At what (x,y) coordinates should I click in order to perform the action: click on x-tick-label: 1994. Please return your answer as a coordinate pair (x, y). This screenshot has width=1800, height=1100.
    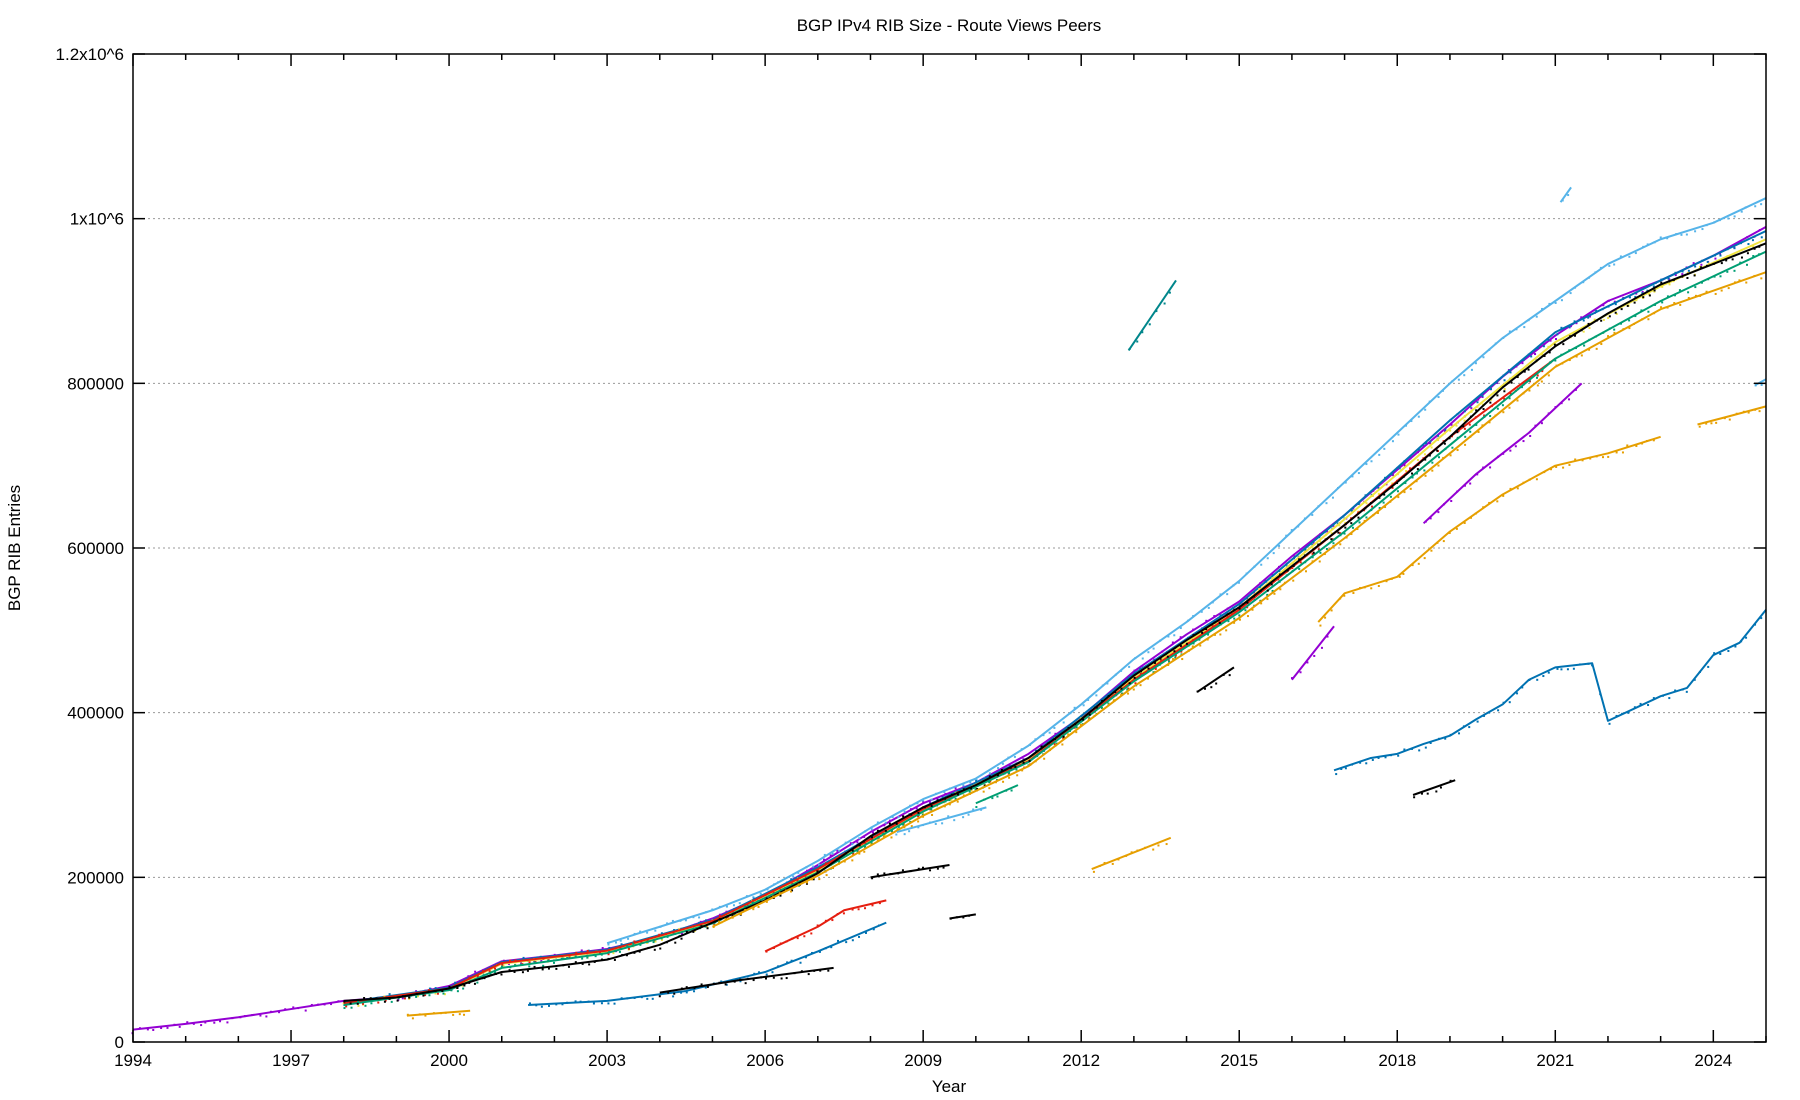
    Looking at the image, I should click on (133, 1060).